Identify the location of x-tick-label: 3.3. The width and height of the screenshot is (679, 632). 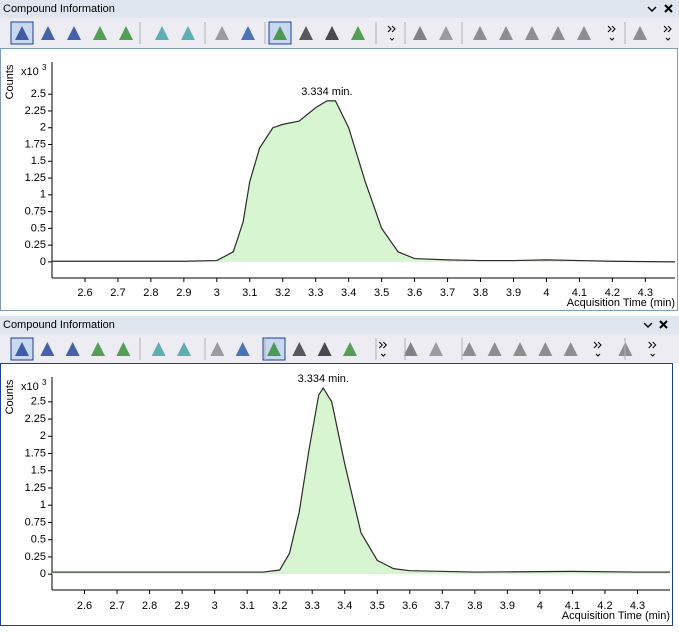
(315, 293).